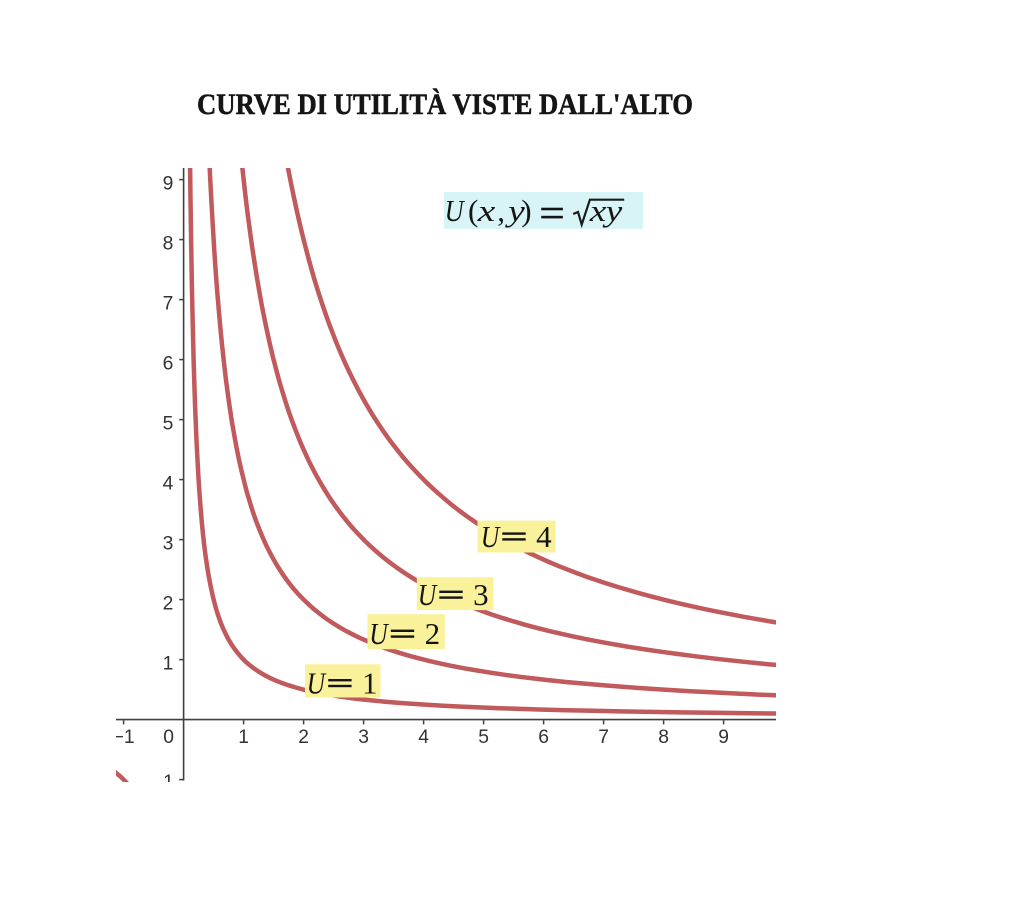  What do you see at coordinates (168, 737) in the screenshot?
I see `svg-text: 0` at bounding box center [168, 737].